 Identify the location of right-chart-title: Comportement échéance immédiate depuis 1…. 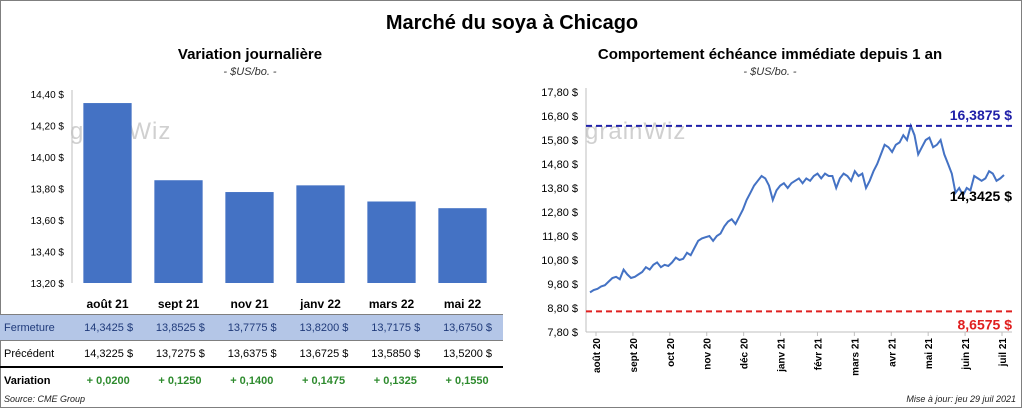
(770, 54).